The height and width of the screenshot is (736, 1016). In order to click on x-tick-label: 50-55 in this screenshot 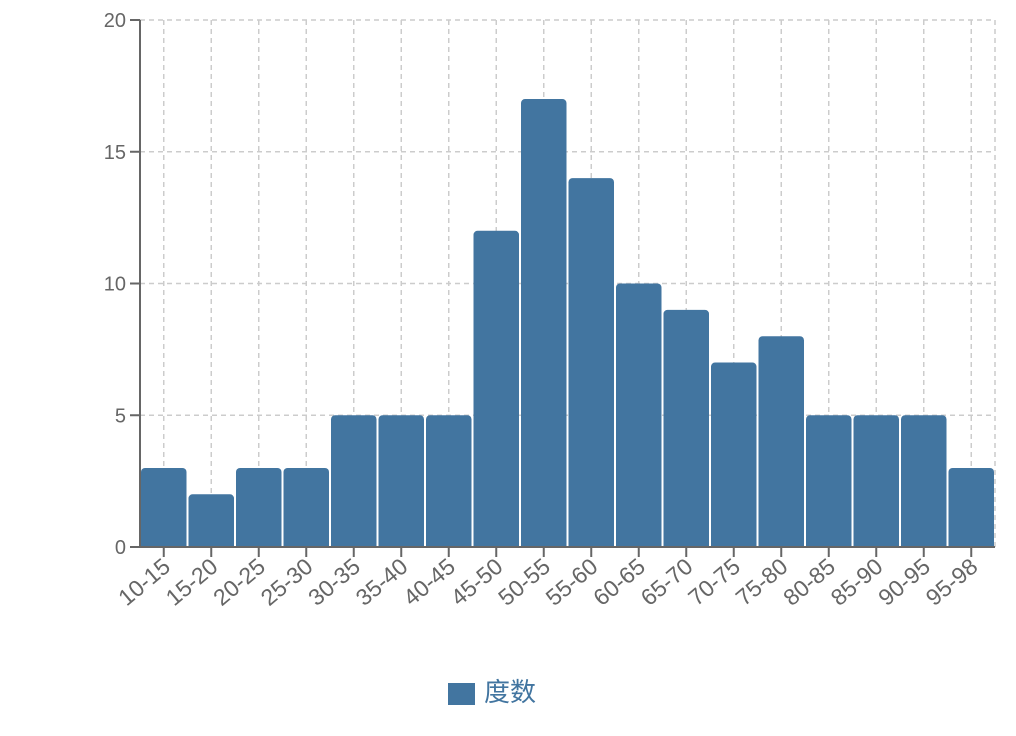, I will do `click(524, 582)`.